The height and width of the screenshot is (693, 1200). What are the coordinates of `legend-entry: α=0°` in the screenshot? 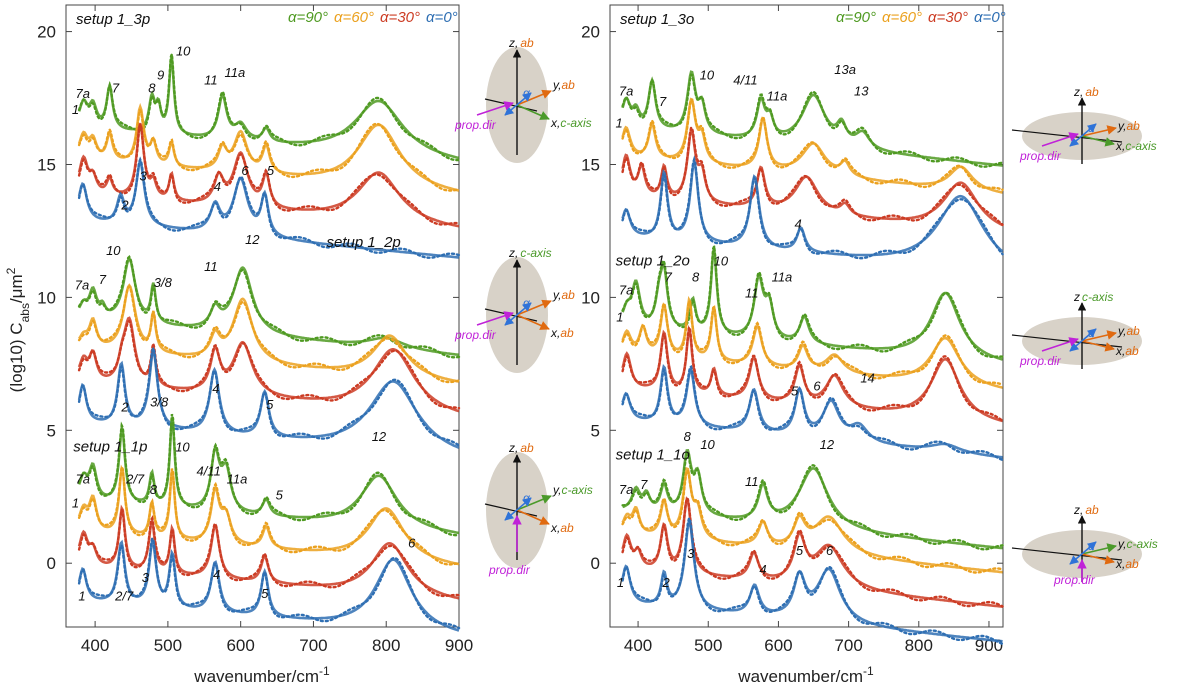 It's located at (442, 17).